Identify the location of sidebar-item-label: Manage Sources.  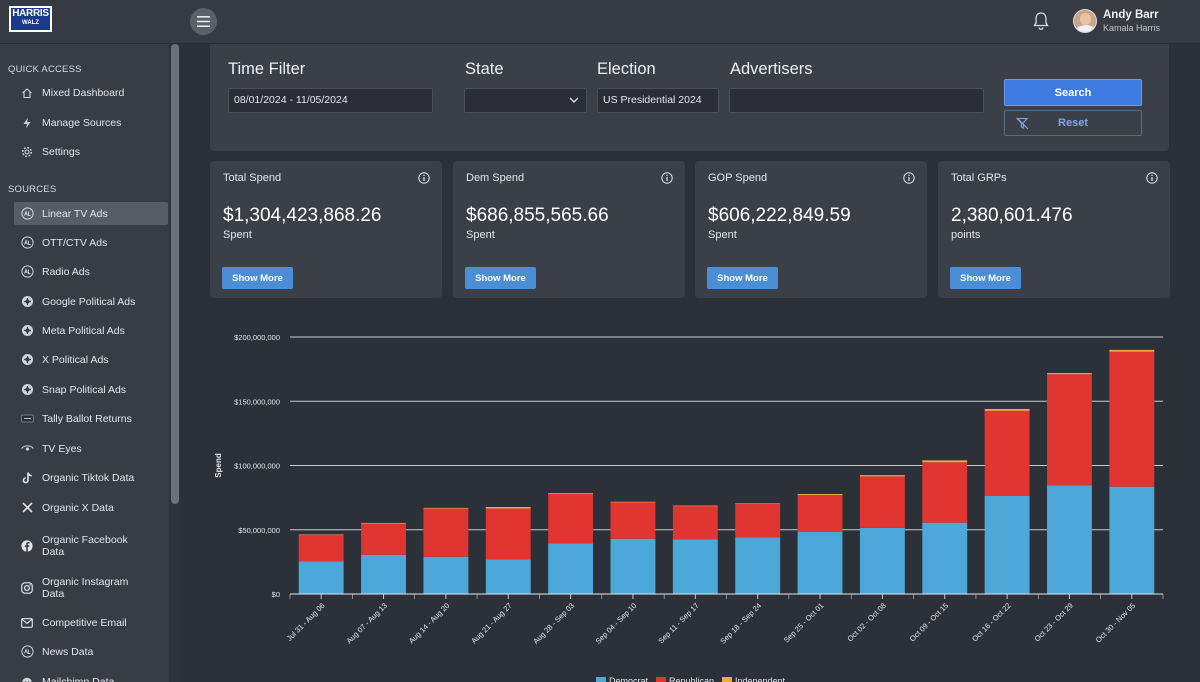
(82, 122).